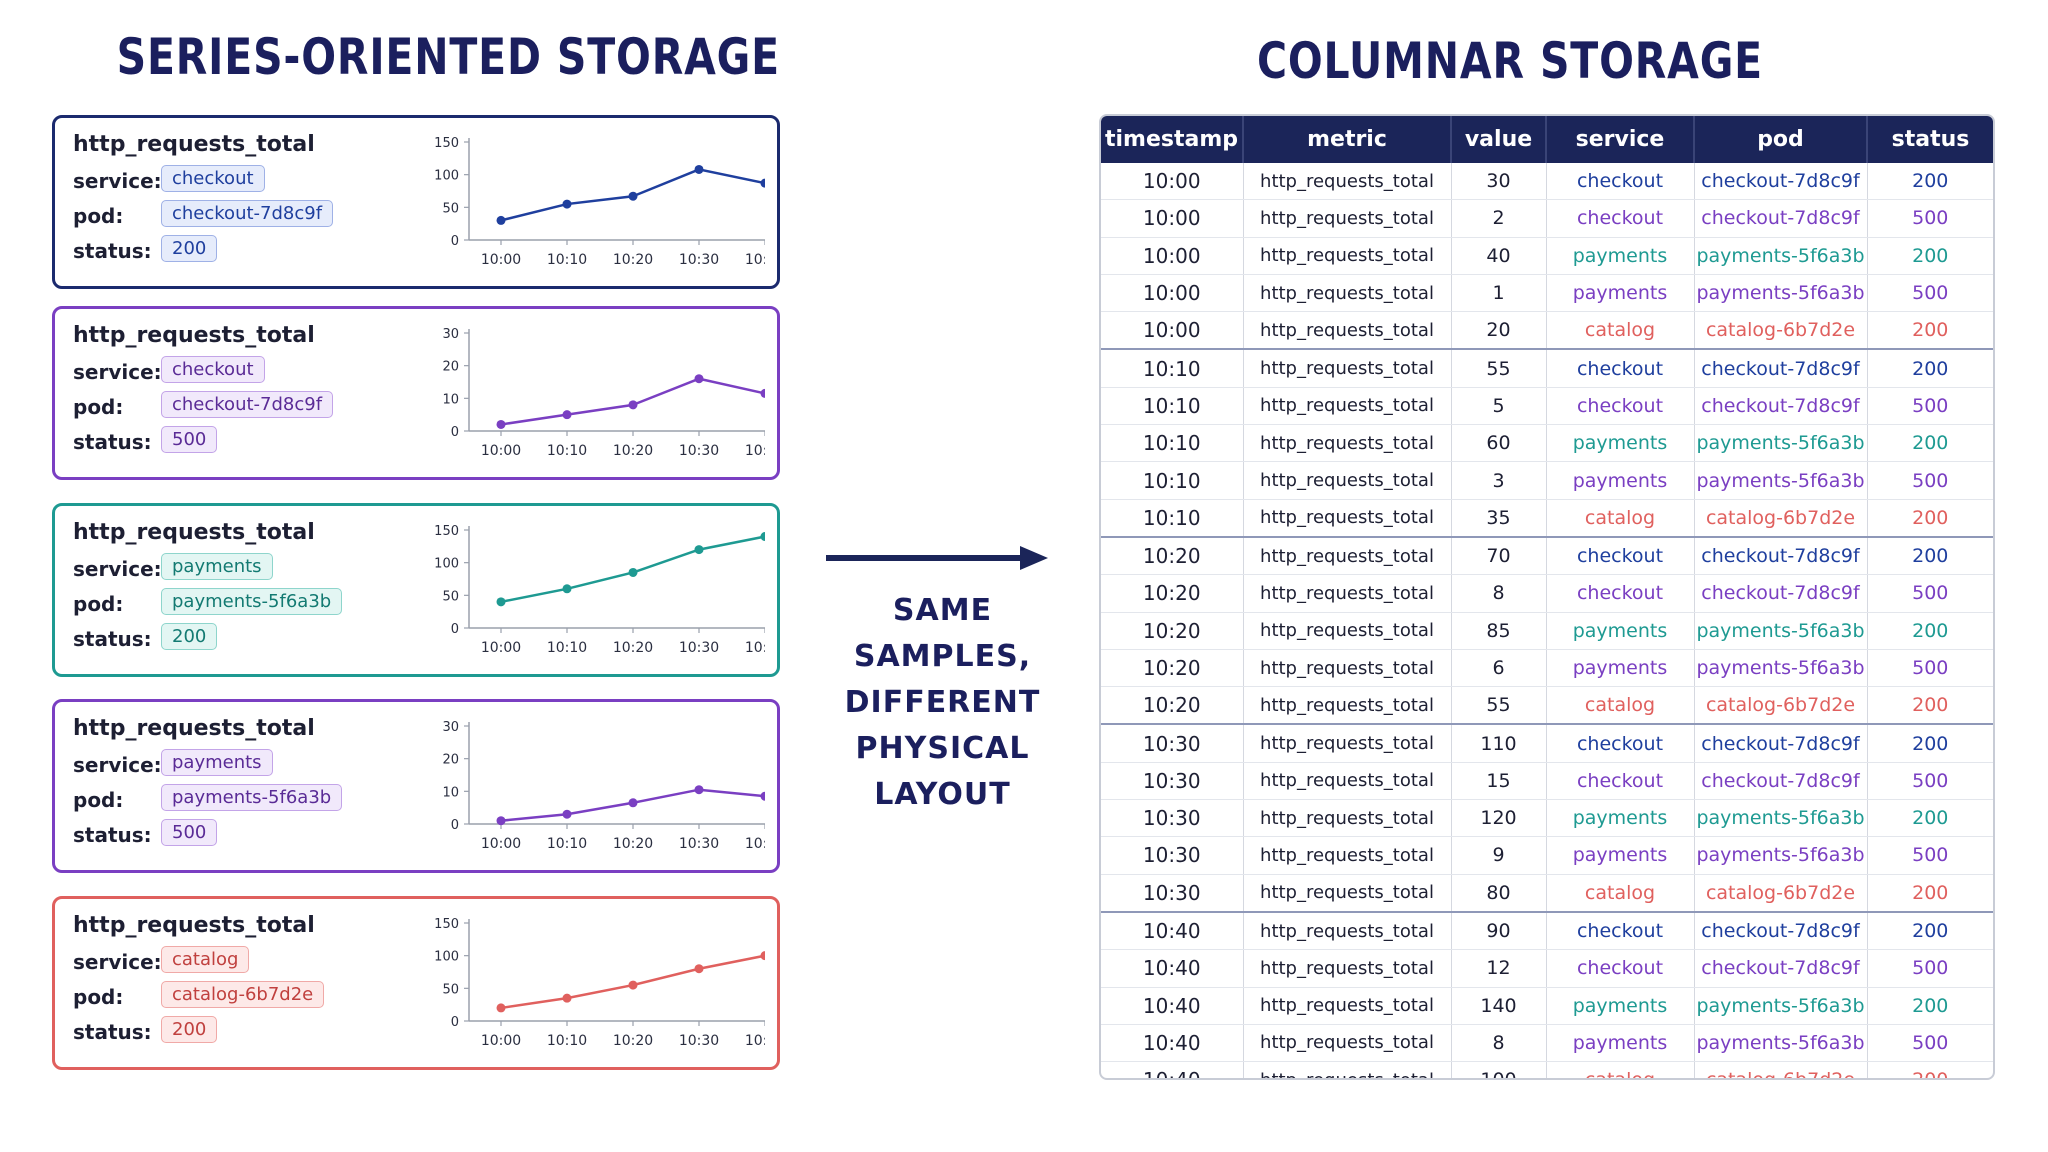  Describe the element at coordinates (1499, 139) in the screenshot. I see `column-header-value: value` at that location.